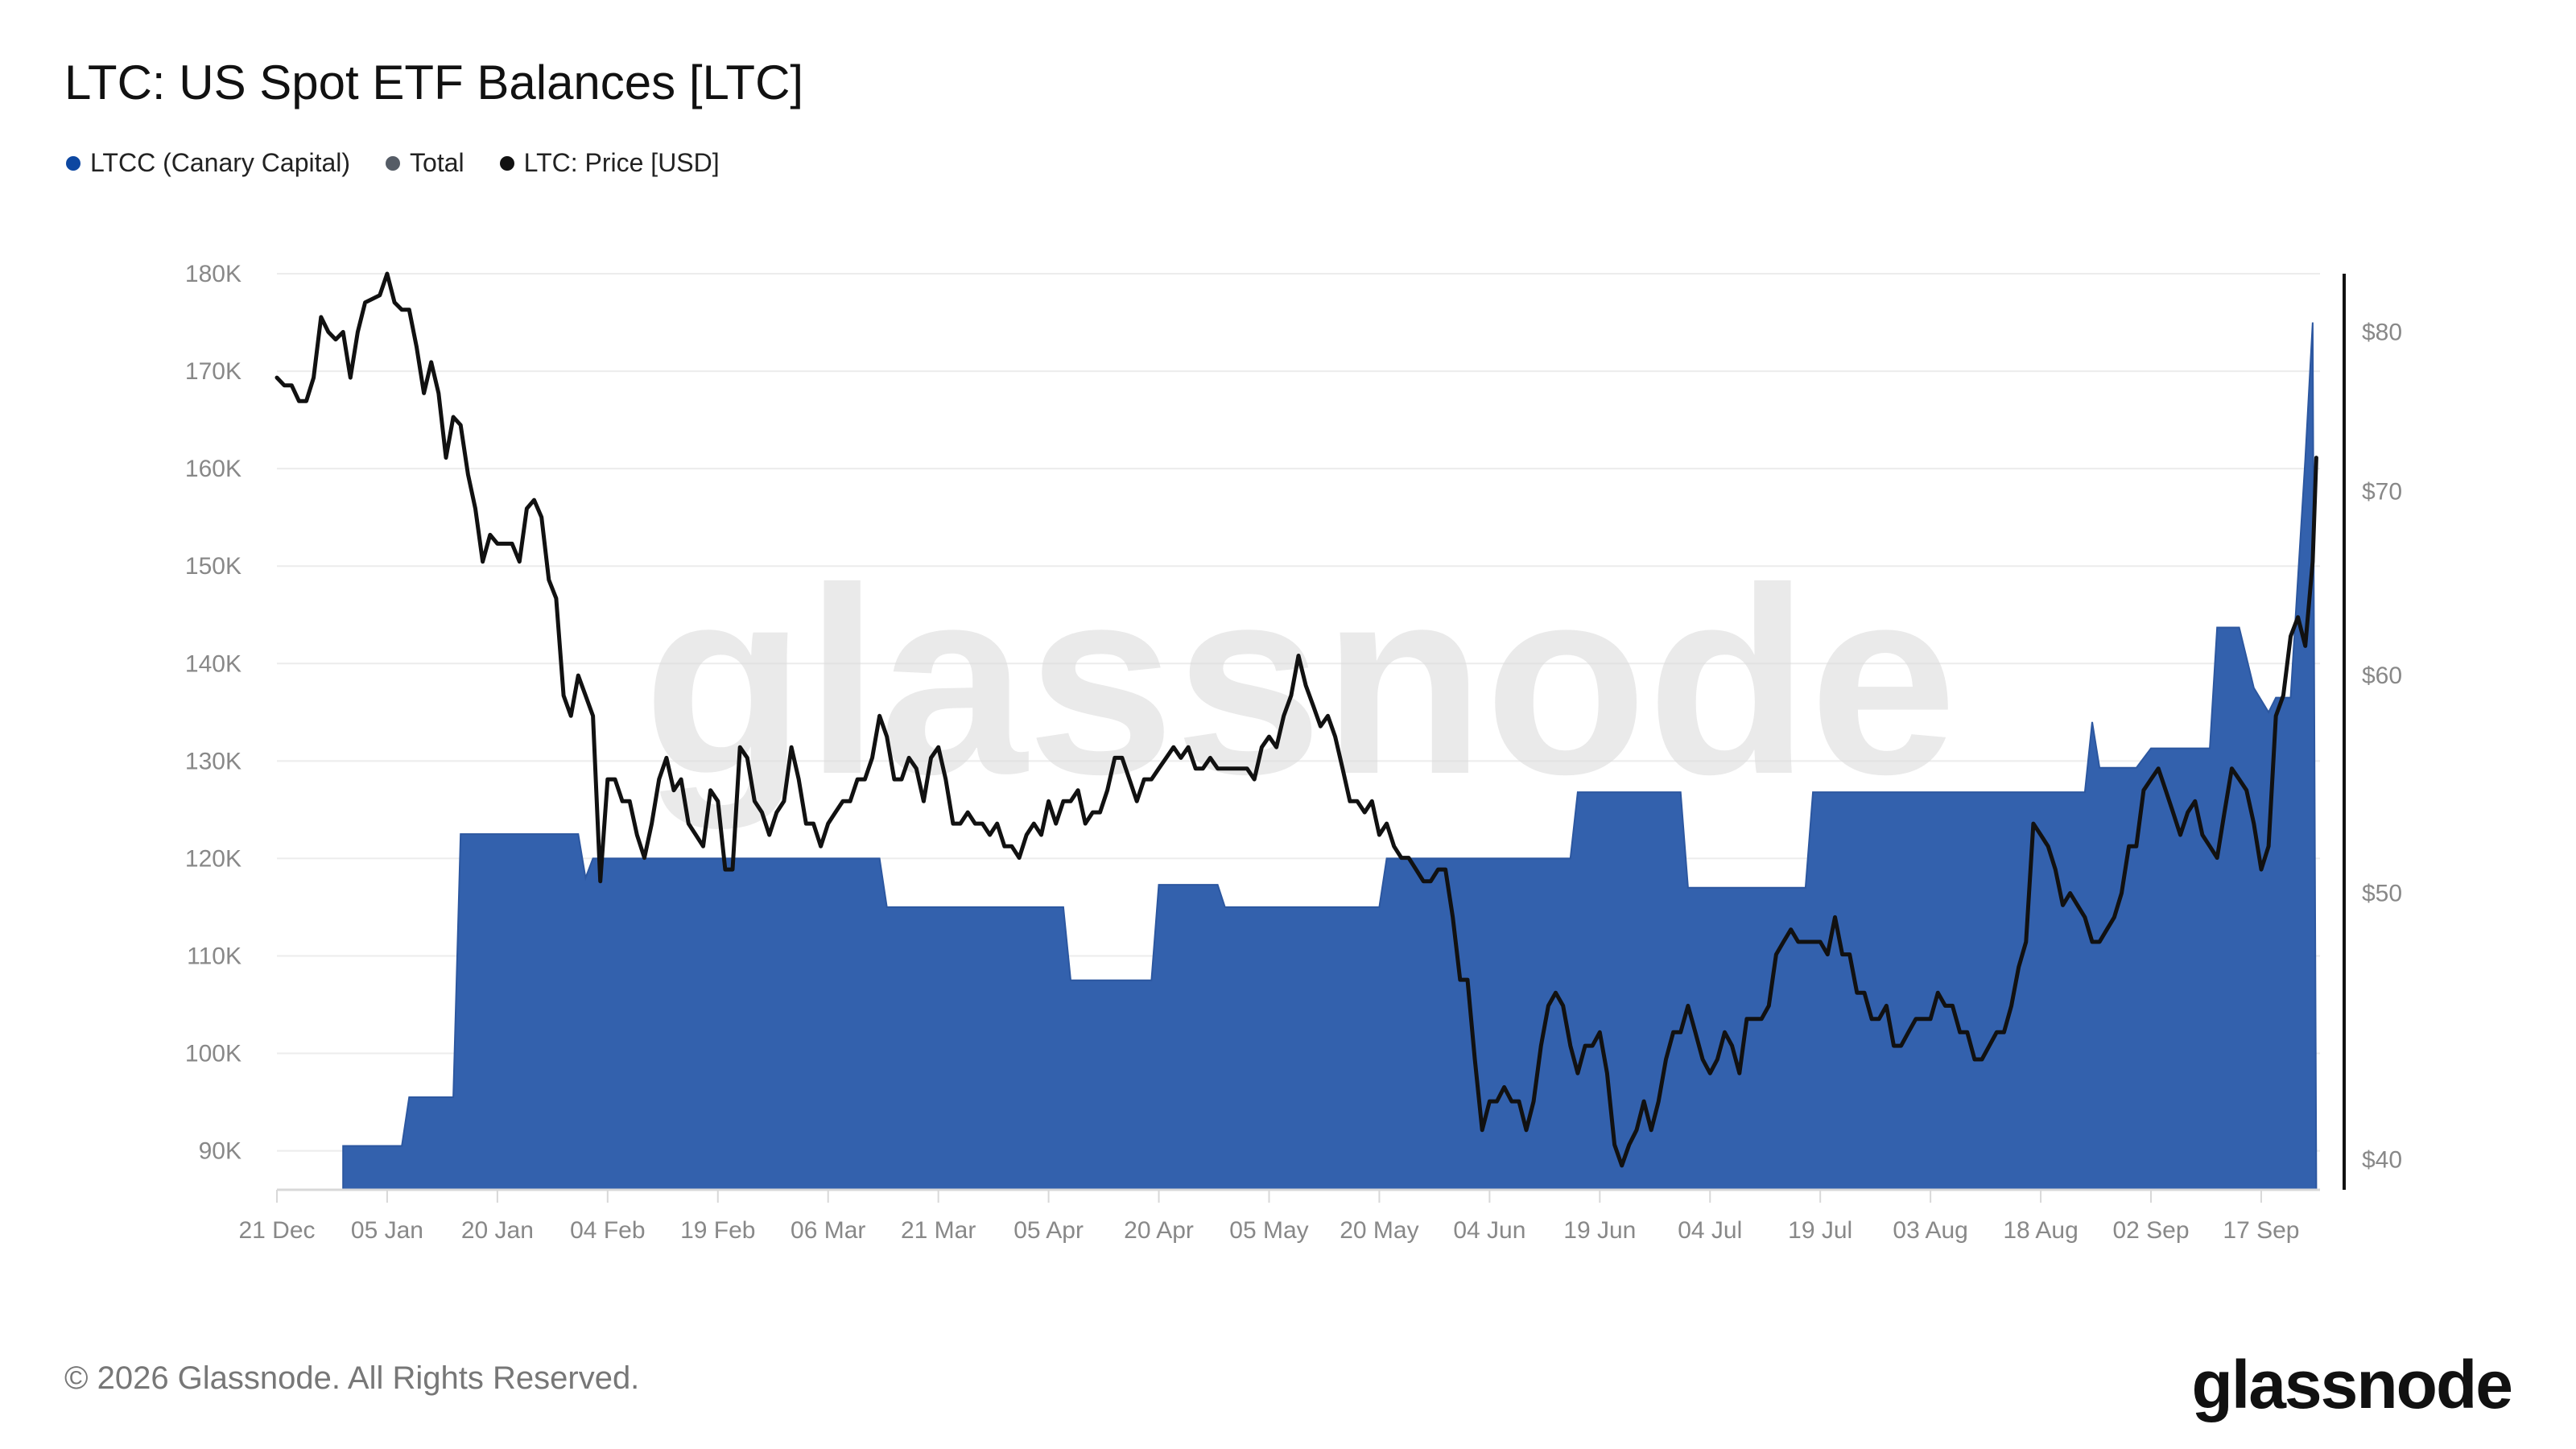 This screenshot has height=1449, width=2576. I want to click on x-tick-label: 18 Aug, so click(2040, 1230).